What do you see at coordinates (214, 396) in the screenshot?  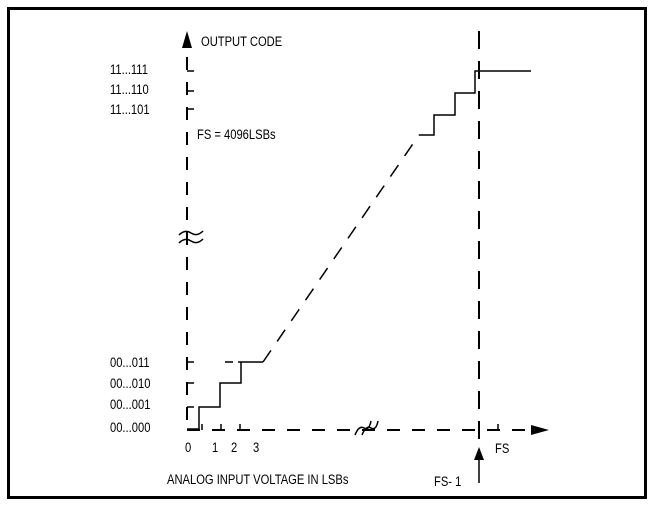 I see `lower-staircase` at bounding box center [214, 396].